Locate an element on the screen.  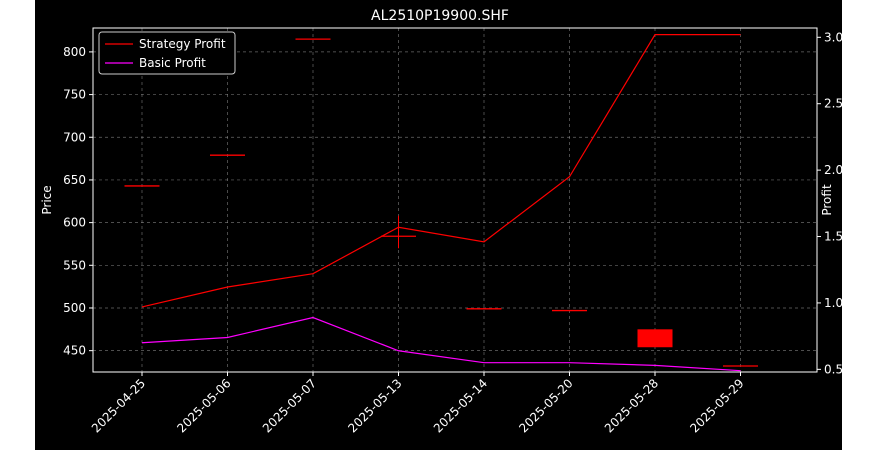
x-tick-label: 2025-05-13 is located at coordinates (374, 405).